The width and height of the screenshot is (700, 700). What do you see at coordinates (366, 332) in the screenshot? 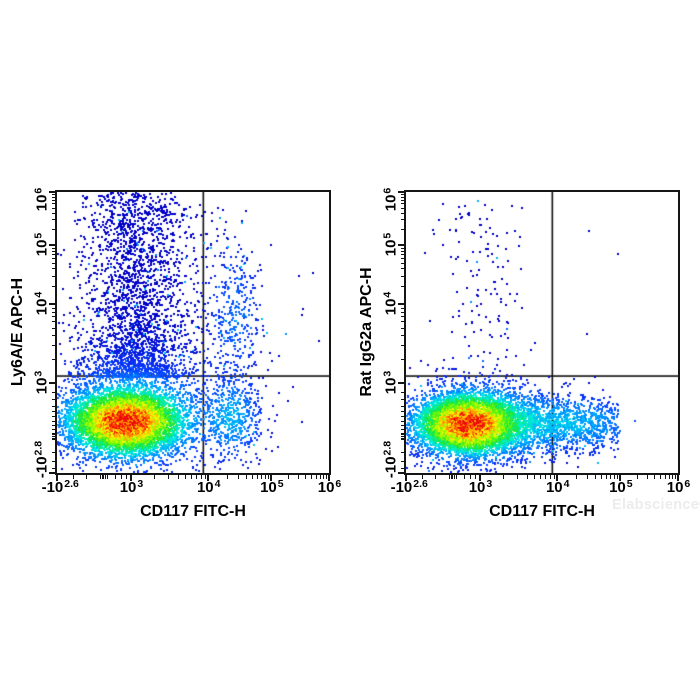
I see `y-axis-title-right: Rat IgG2a APC-H` at bounding box center [366, 332].